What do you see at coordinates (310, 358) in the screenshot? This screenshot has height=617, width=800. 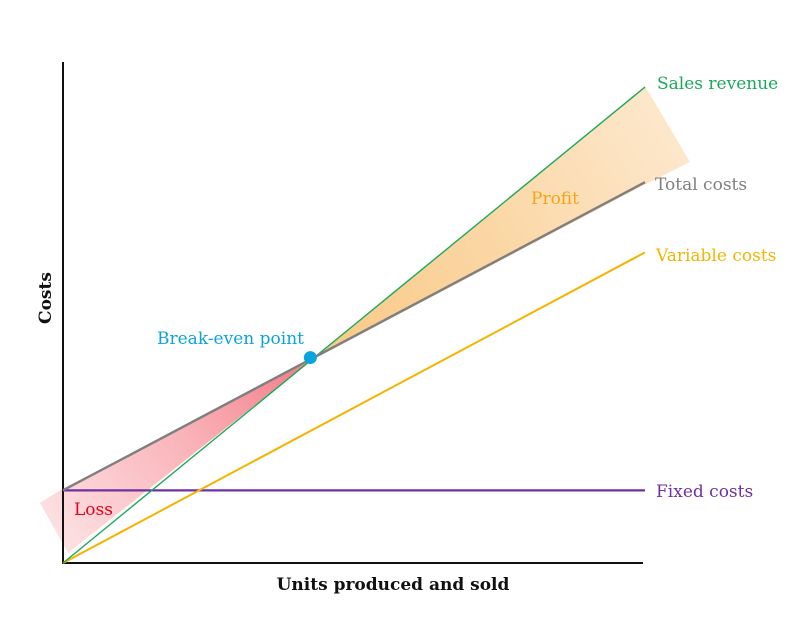 I see `break-even-point-marker` at bounding box center [310, 358].